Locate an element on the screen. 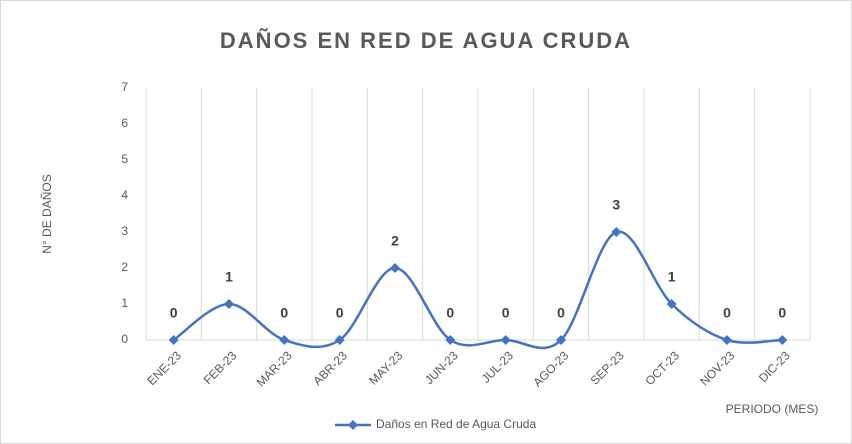 This screenshot has width=852, height=444. y-tick-label: 0 is located at coordinates (124, 339).